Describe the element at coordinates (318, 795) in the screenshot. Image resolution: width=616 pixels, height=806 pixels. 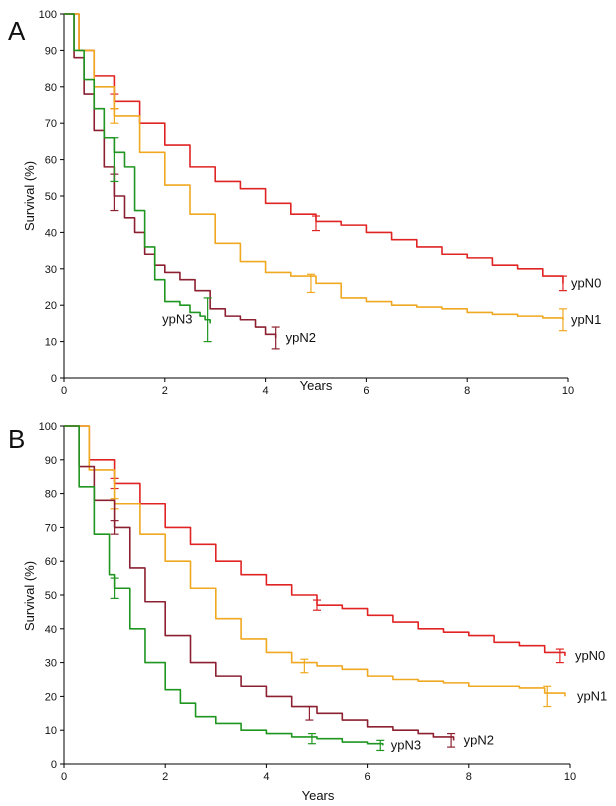
I see `panel-b-x-axis-title: Years` at that location.